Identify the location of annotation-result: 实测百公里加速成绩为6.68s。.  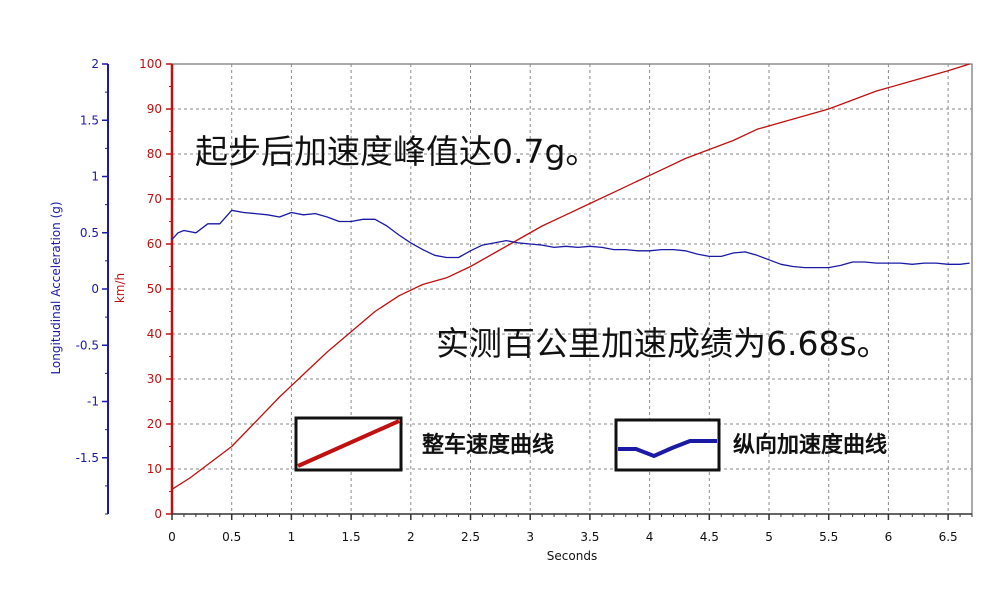
(663, 343).